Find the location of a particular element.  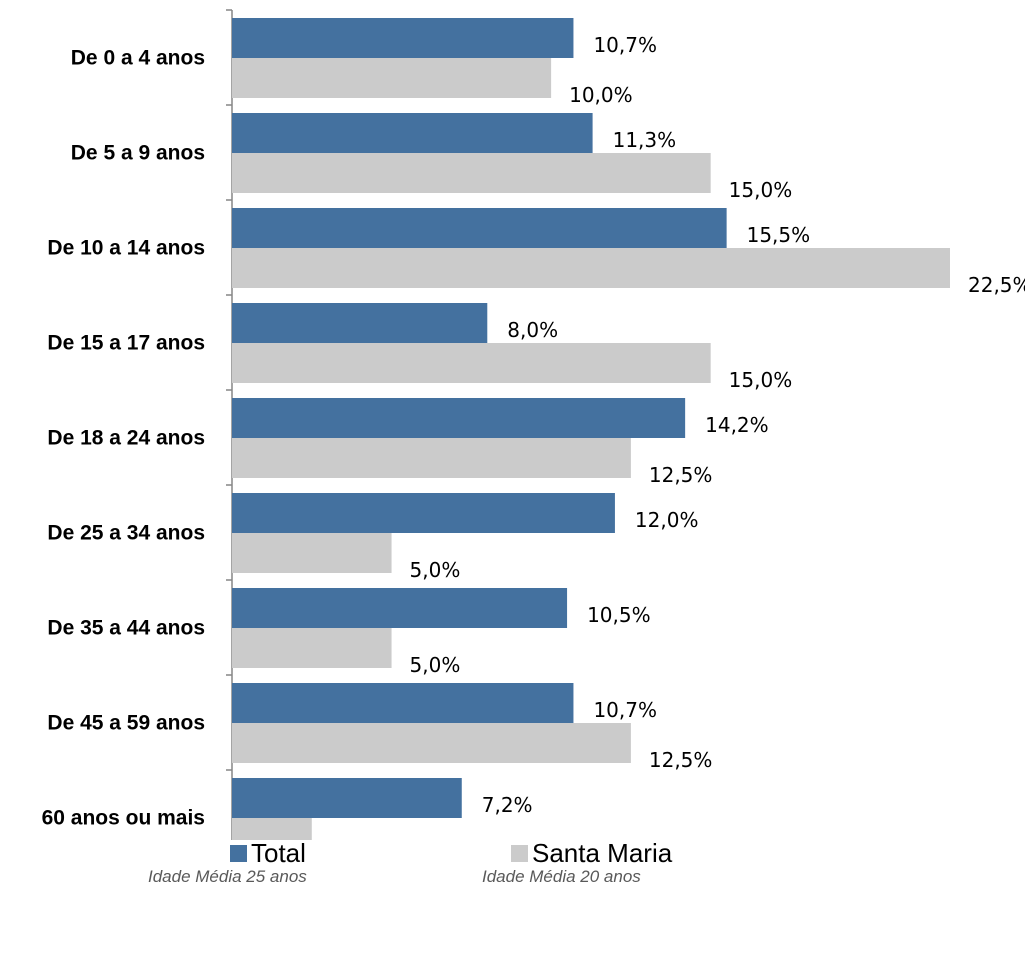

bar-santa-maria-de-25-a-34-anos is located at coordinates (312, 553).